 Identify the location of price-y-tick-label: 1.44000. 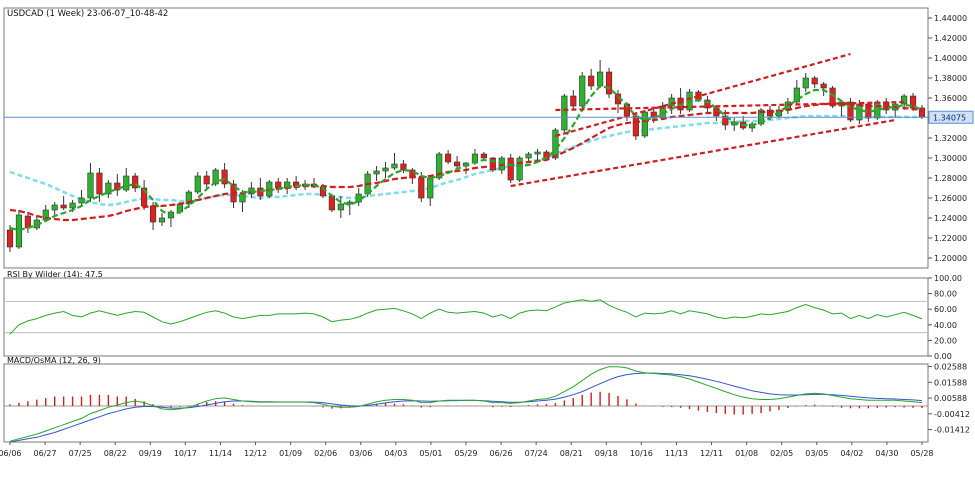
(950, 18).